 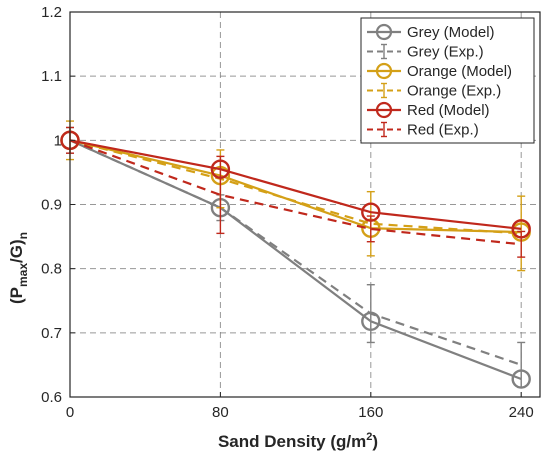 I want to click on x-axis-title-sup: 2, so click(x=369, y=437).